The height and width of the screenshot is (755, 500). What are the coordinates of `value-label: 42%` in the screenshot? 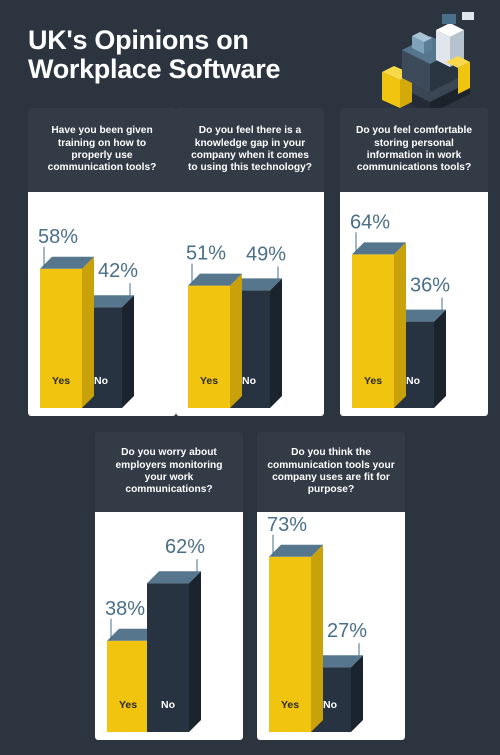 It's located at (118, 271).